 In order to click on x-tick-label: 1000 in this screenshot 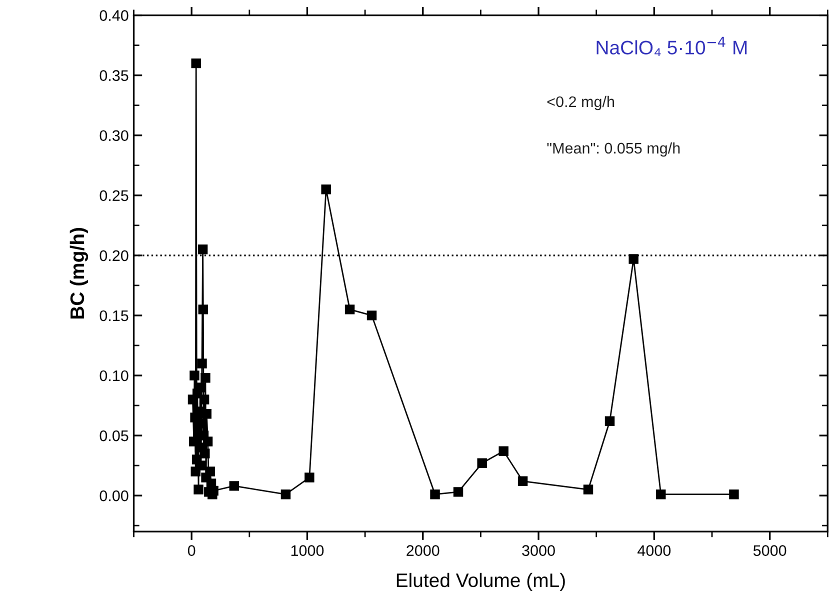, I will do `click(307, 550)`.